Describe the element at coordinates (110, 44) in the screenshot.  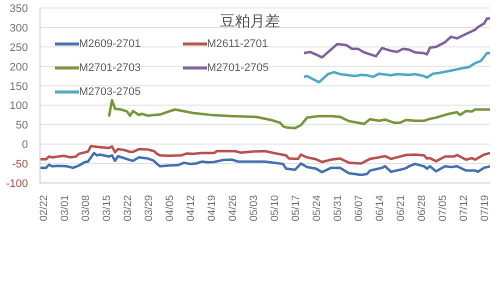
I see `legend-label: M2609-2701` at that location.